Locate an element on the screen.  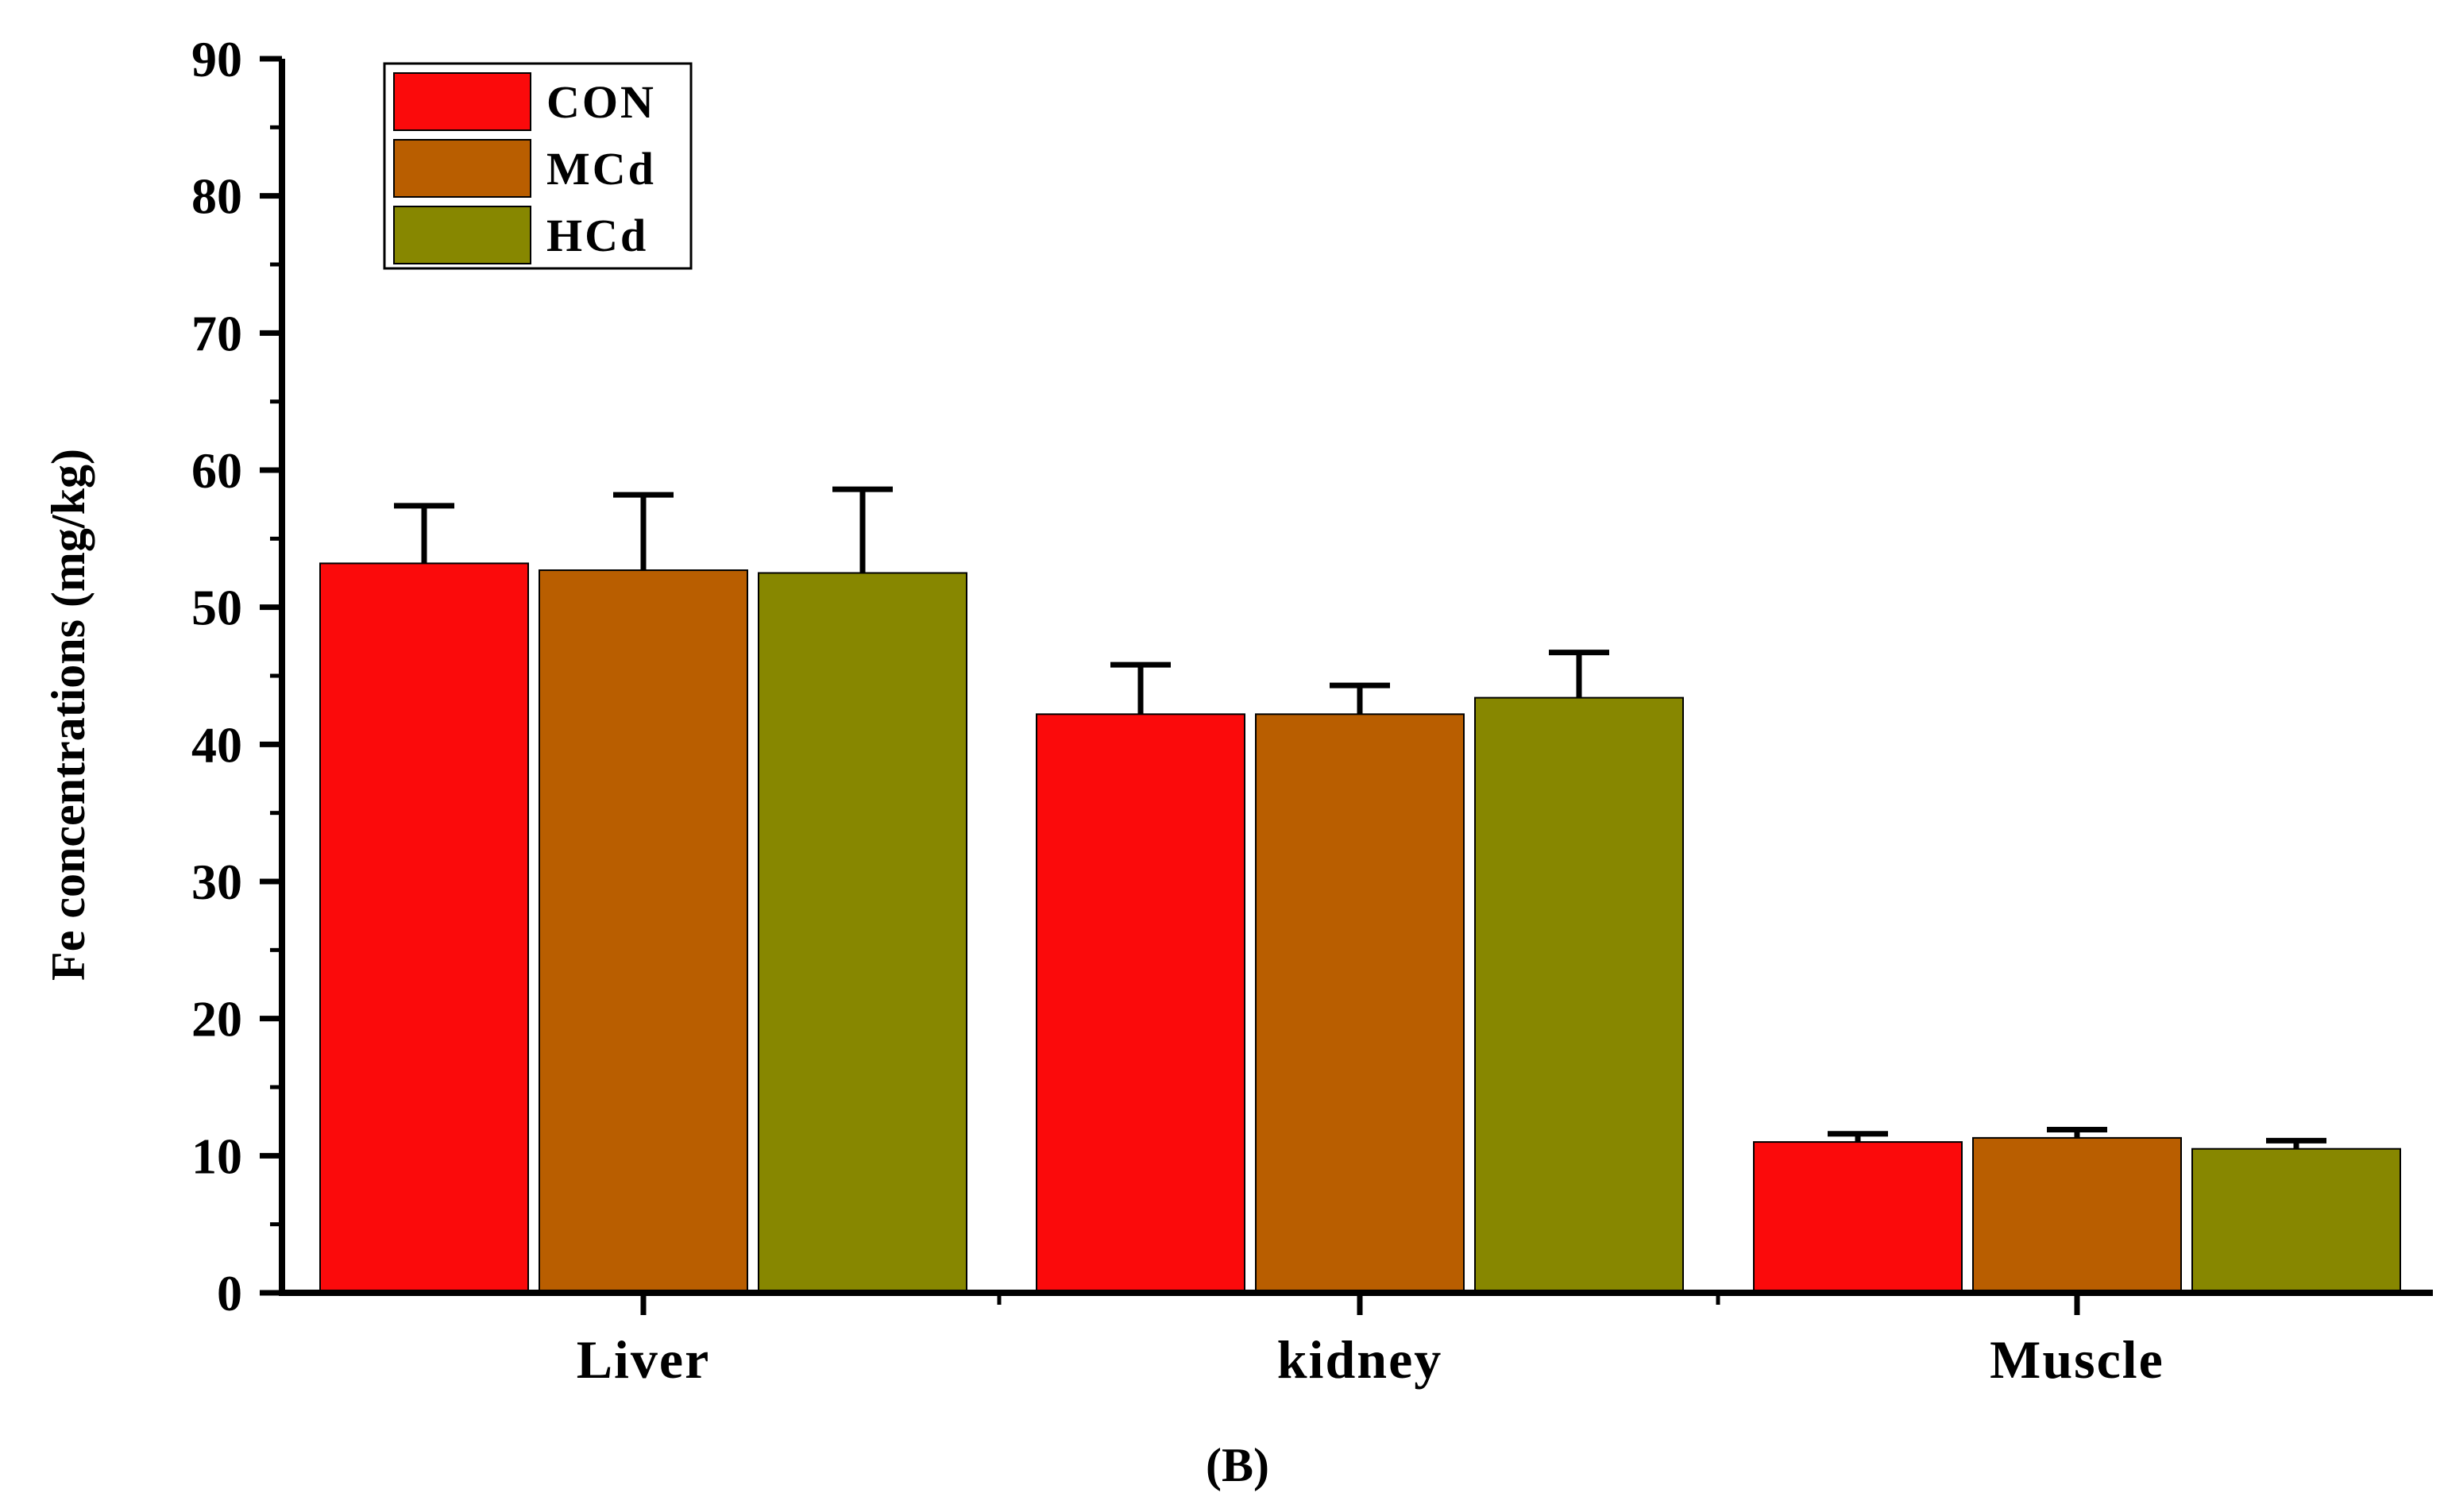
y-tick-label-60: 60 is located at coordinates (217, 470).